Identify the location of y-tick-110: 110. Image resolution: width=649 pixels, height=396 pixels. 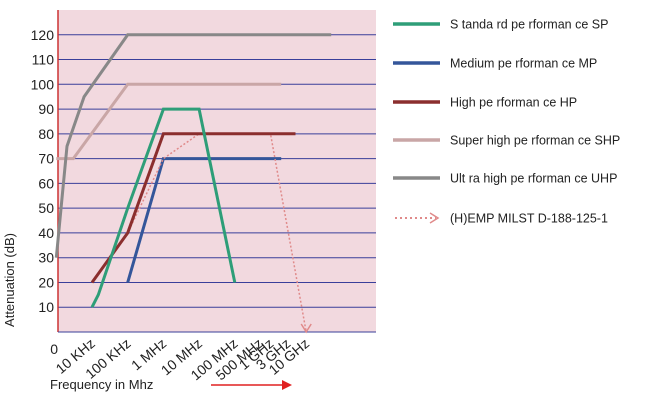
(43, 60).